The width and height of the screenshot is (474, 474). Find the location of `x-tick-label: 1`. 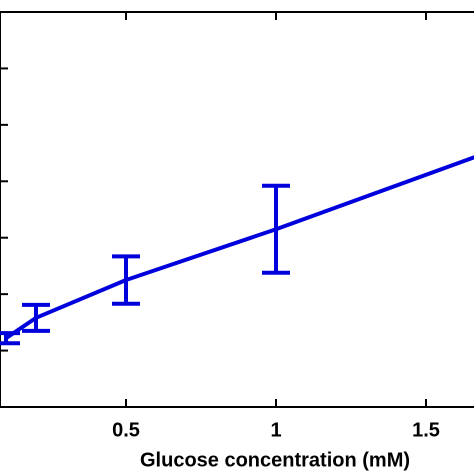

x-tick-label: 1 is located at coordinates (275, 430).